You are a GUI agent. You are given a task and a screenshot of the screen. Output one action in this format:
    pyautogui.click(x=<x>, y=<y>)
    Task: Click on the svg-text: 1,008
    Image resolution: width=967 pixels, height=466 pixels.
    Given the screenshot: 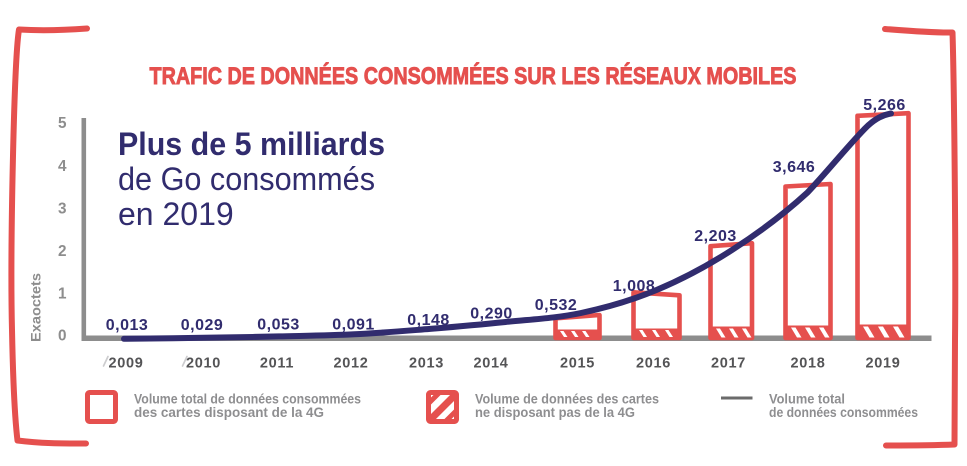 What is the action you would take?
    pyautogui.click(x=634, y=286)
    